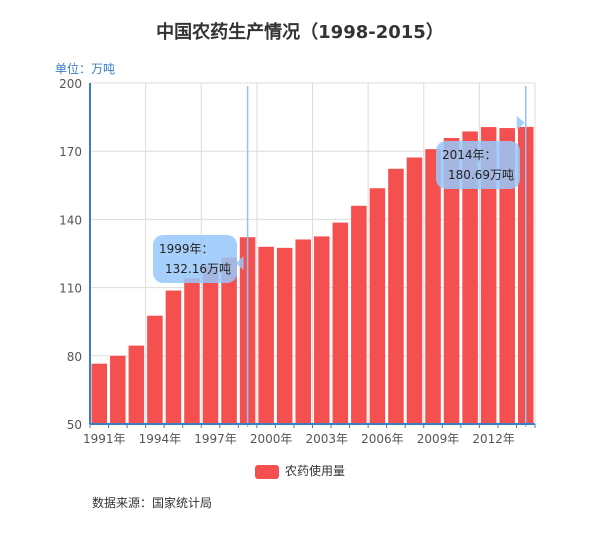  What do you see at coordinates (377, 306) in the screenshot?
I see `bar-2006年` at bounding box center [377, 306].